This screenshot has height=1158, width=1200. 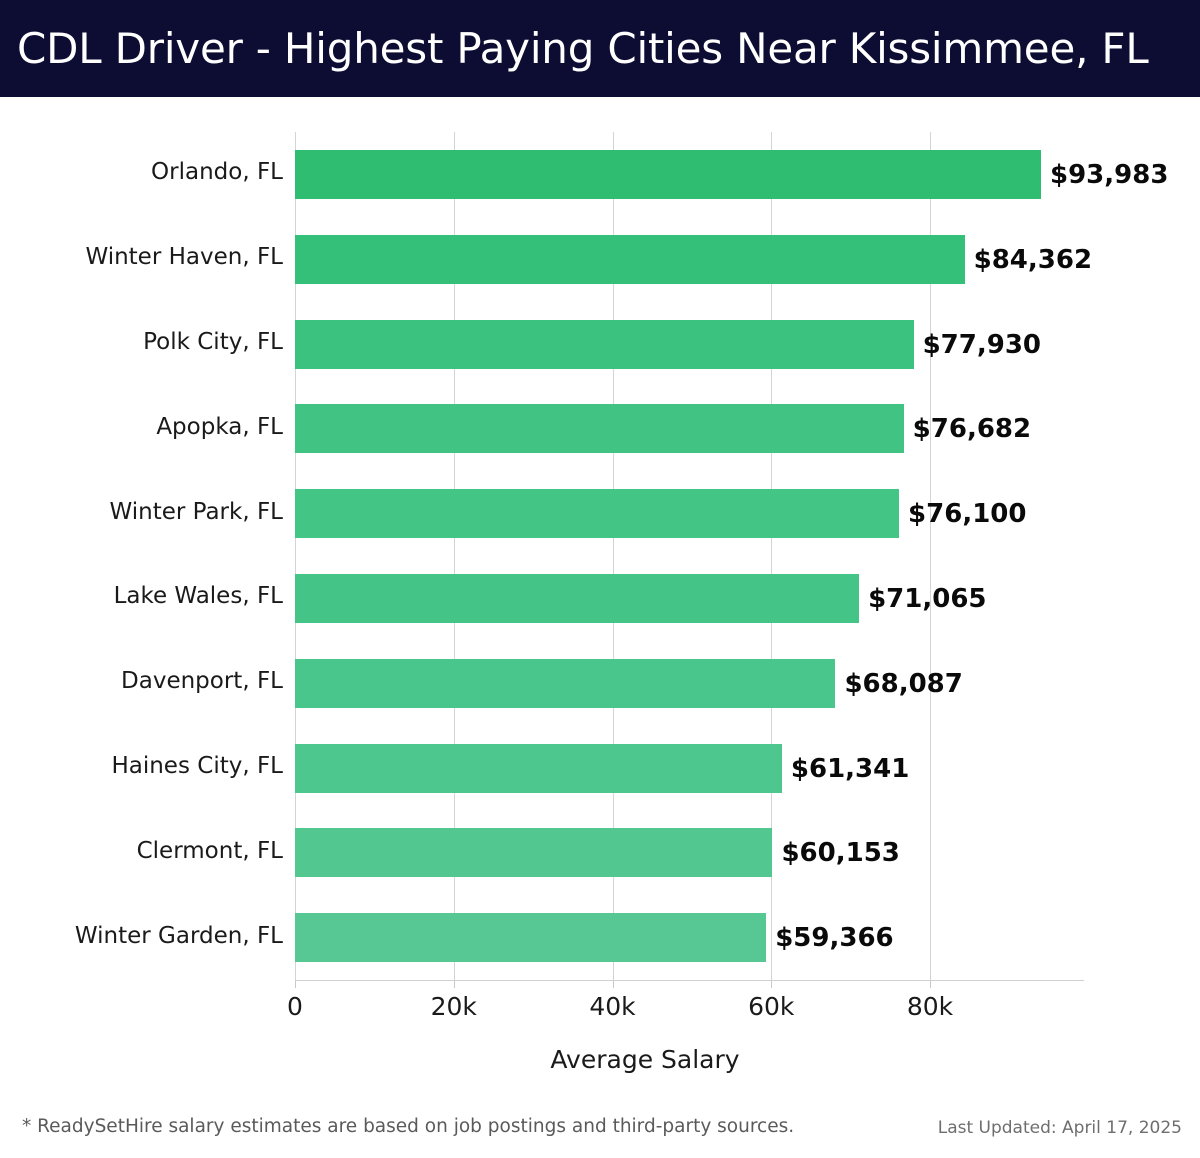 What do you see at coordinates (198, 596) in the screenshot?
I see `category-label: Lake Wales, FL` at bounding box center [198, 596].